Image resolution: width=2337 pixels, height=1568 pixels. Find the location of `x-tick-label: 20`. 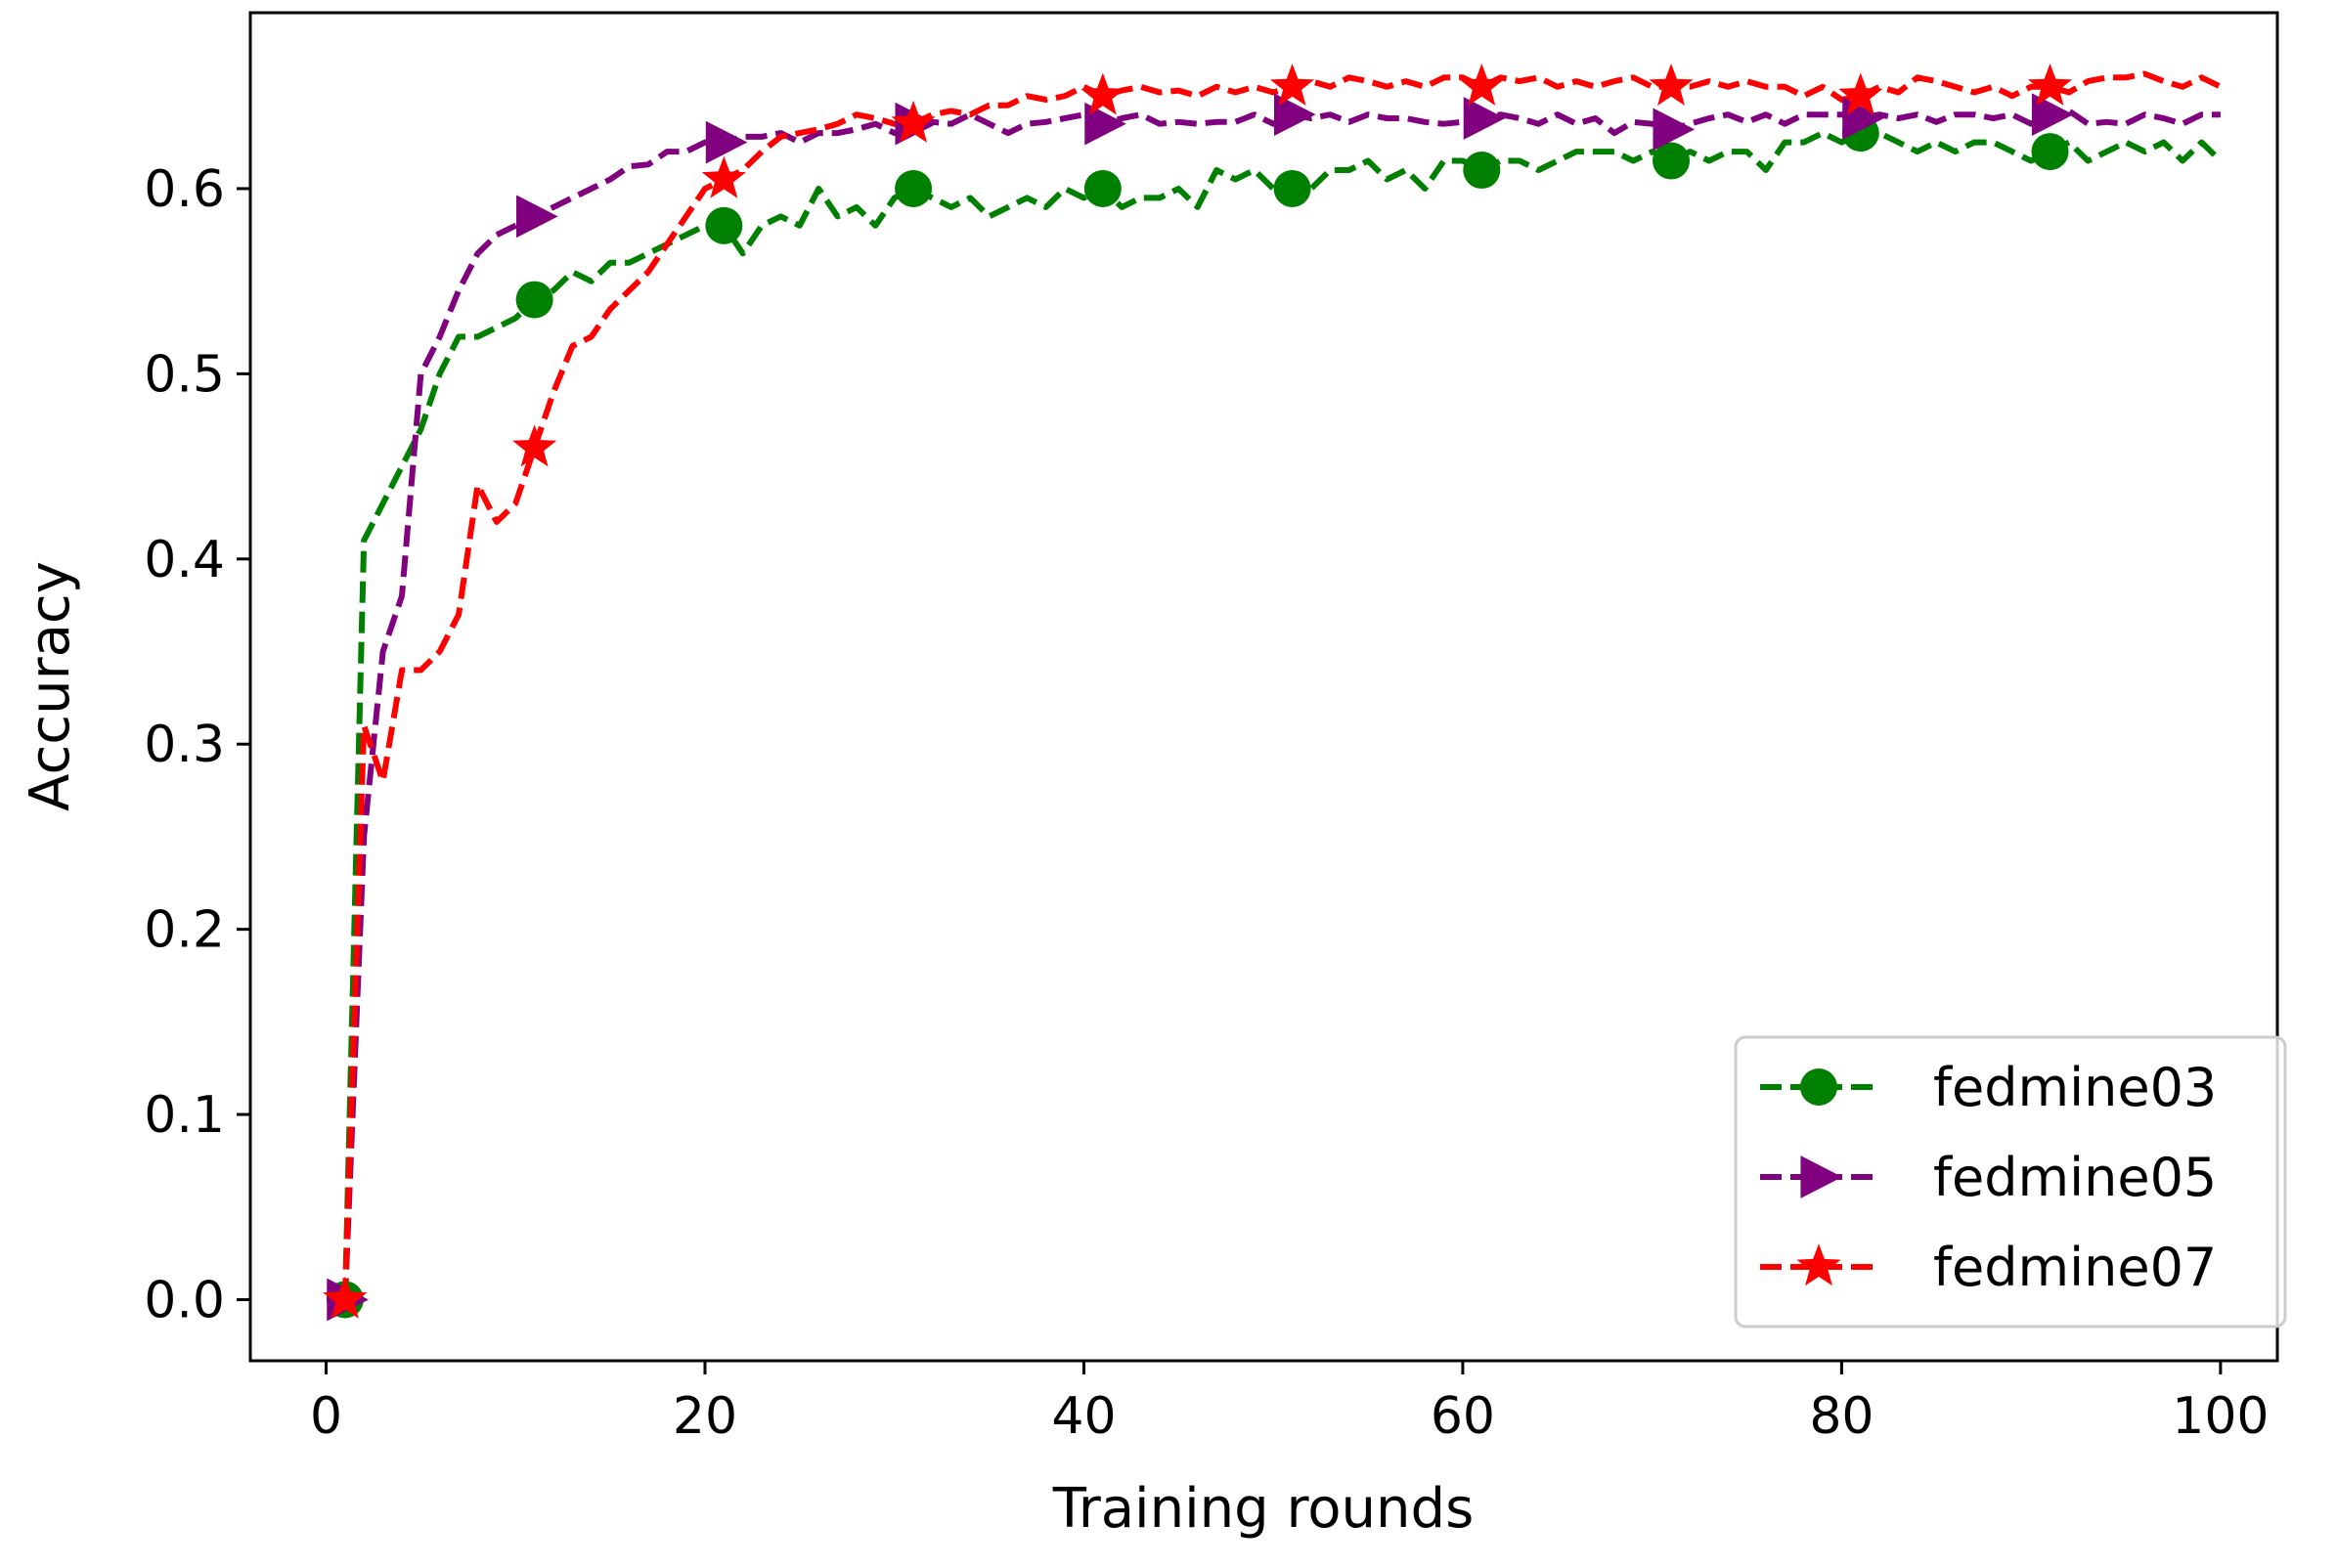

x-tick-label: 20 is located at coordinates (705, 1417).